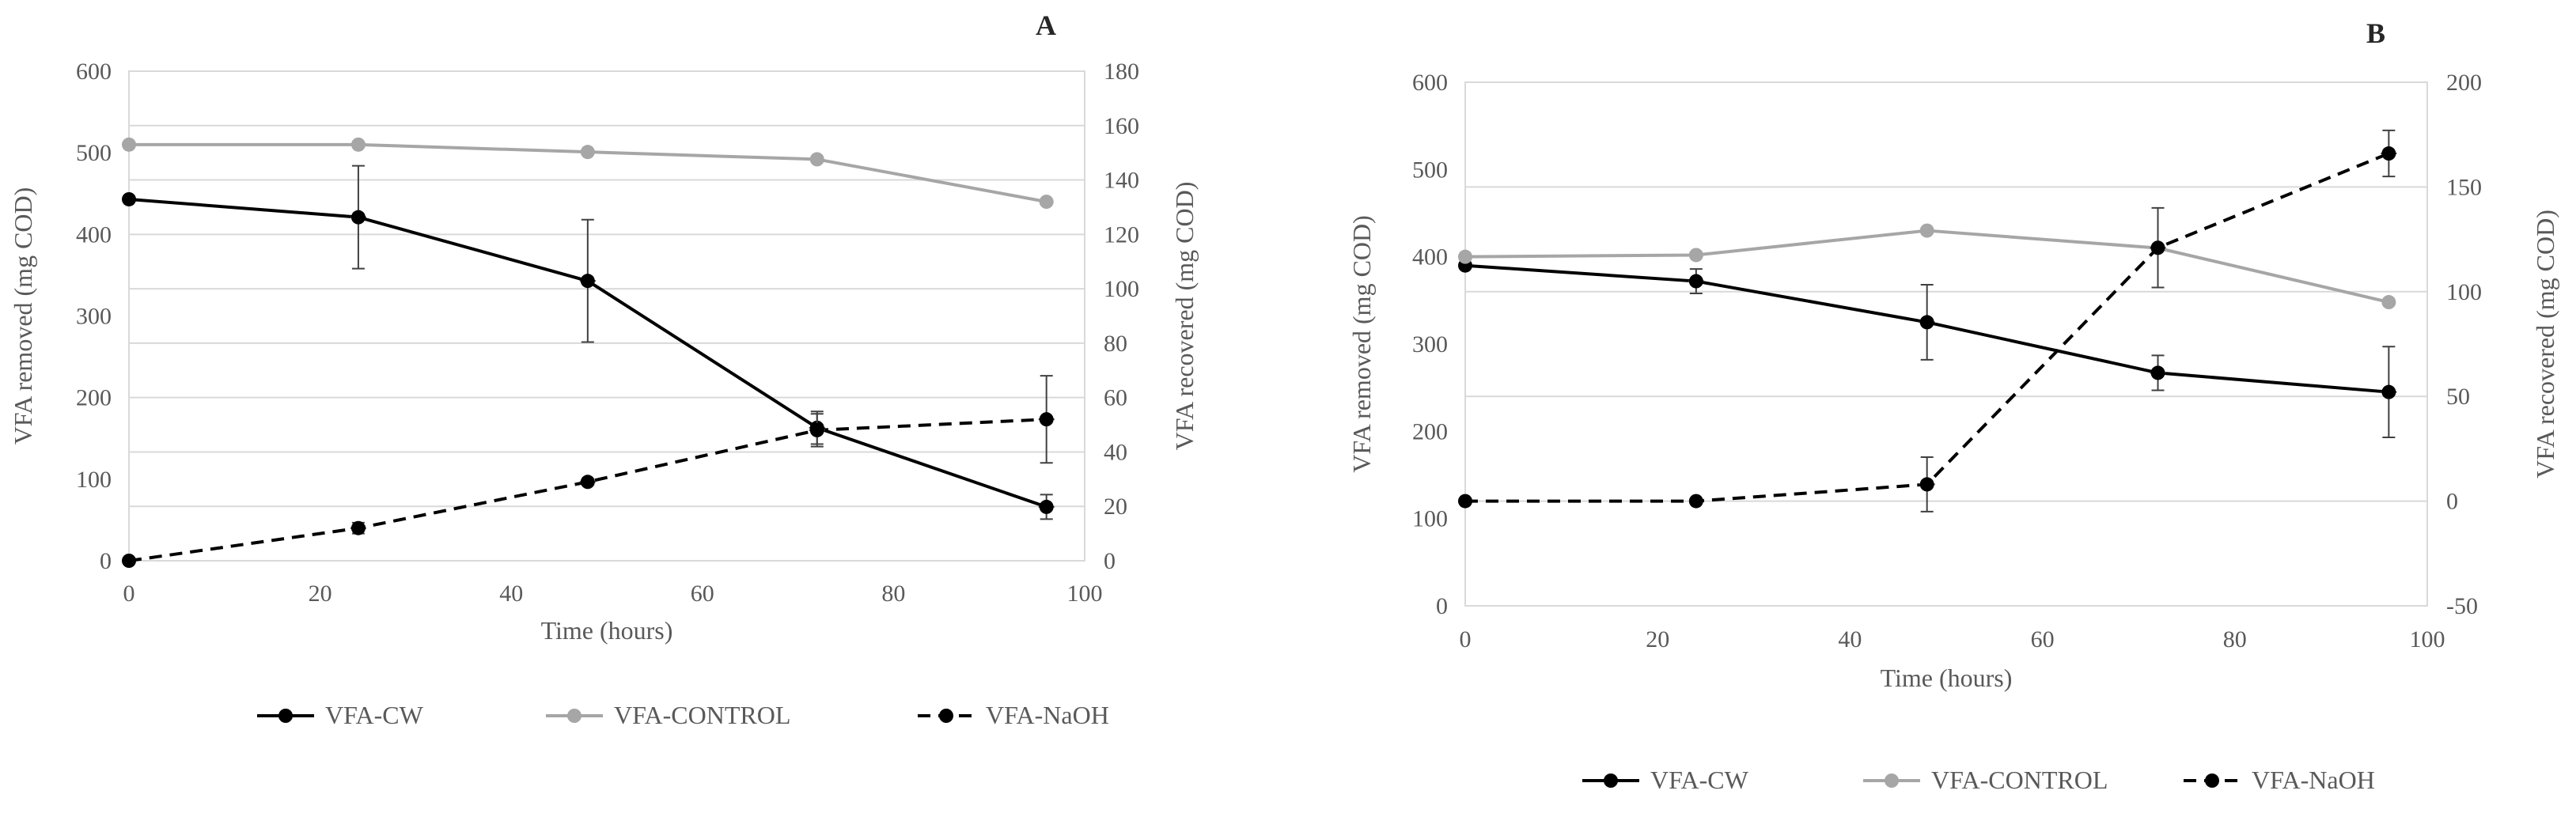  I want to click on y-tick-label-right: 80, so click(1115, 344).